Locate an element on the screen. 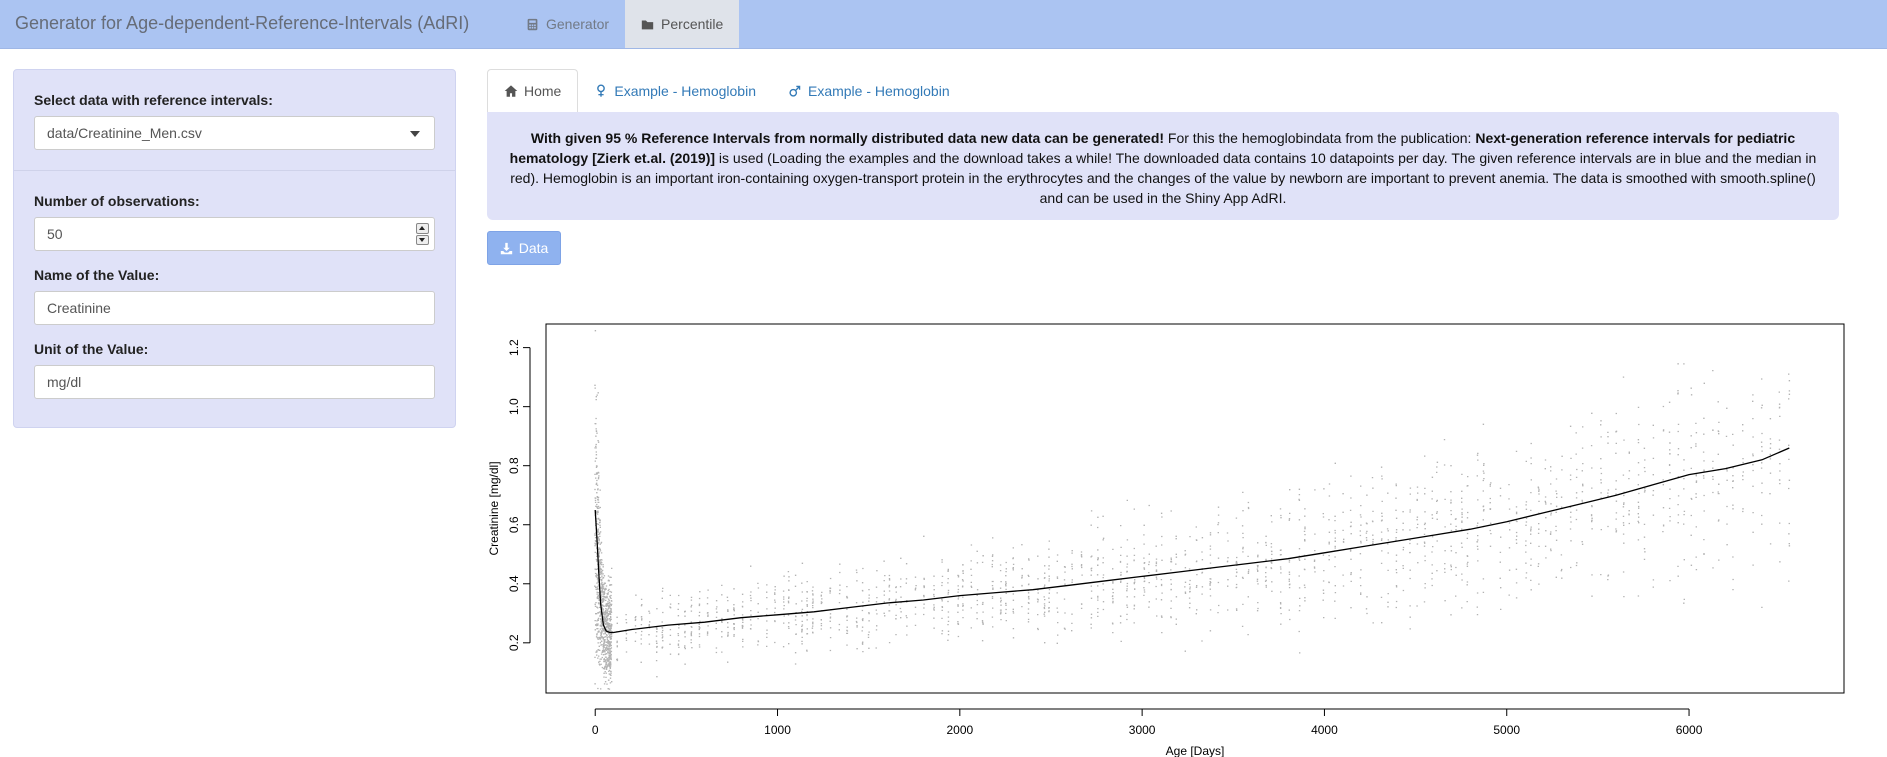  download-data-button: Data is located at coordinates (524, 248).